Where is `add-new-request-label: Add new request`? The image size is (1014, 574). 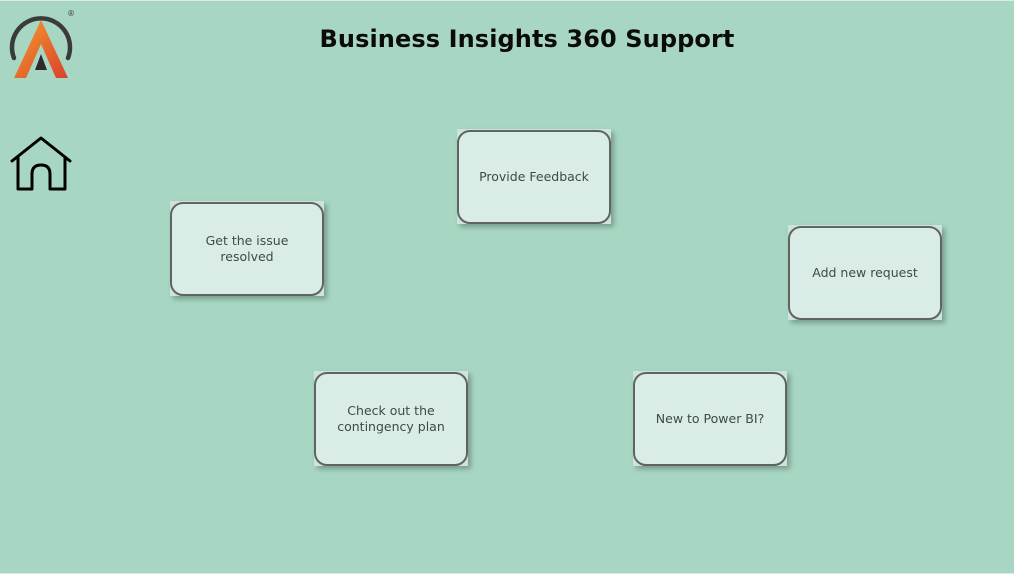
add-new-request-label: Add new request is located at coordinates (865, 272).